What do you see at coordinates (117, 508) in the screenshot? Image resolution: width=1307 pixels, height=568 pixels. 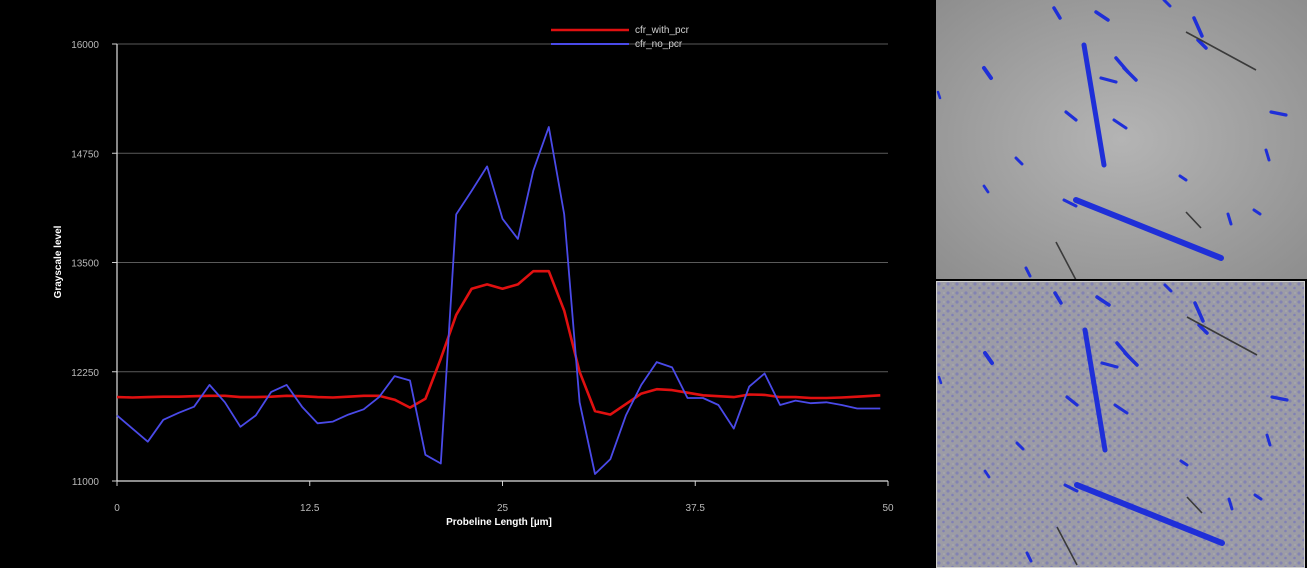 I see `x-tick-label: 0` at bounding box center [117, 508].